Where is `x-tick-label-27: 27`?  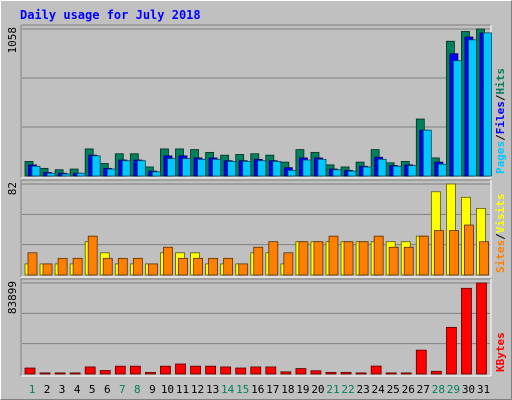
x-tick-label-27: 27 is located at coordinates (423, 389).